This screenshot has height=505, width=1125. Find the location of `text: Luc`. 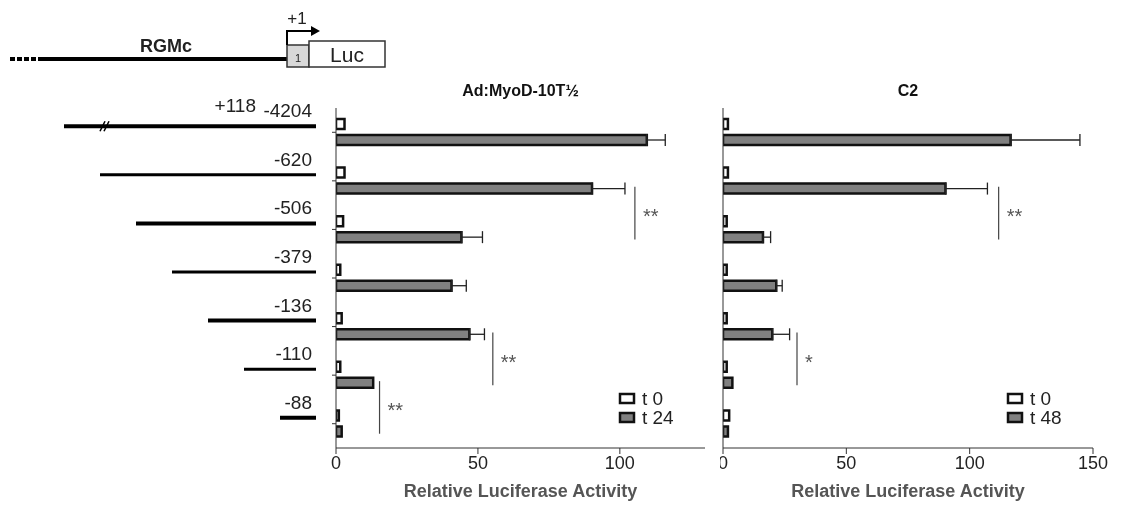

text: Luc is located at coordinates (347, 54).